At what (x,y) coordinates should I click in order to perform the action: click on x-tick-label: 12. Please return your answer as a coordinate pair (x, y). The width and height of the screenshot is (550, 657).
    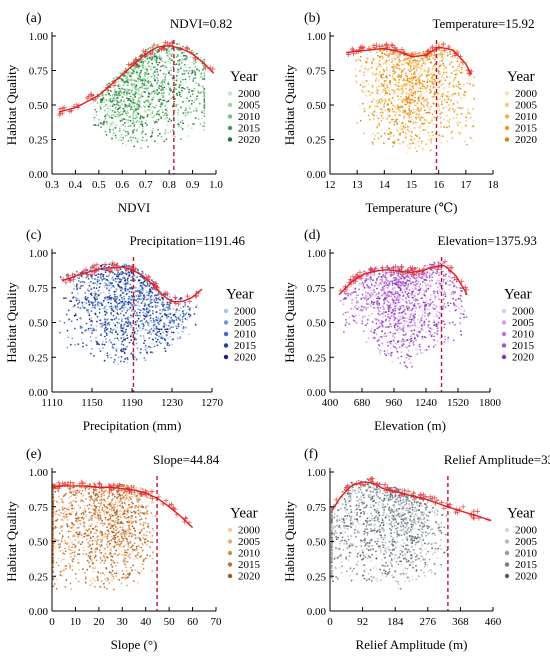
    Looking at the image, I should click on (330, 185).